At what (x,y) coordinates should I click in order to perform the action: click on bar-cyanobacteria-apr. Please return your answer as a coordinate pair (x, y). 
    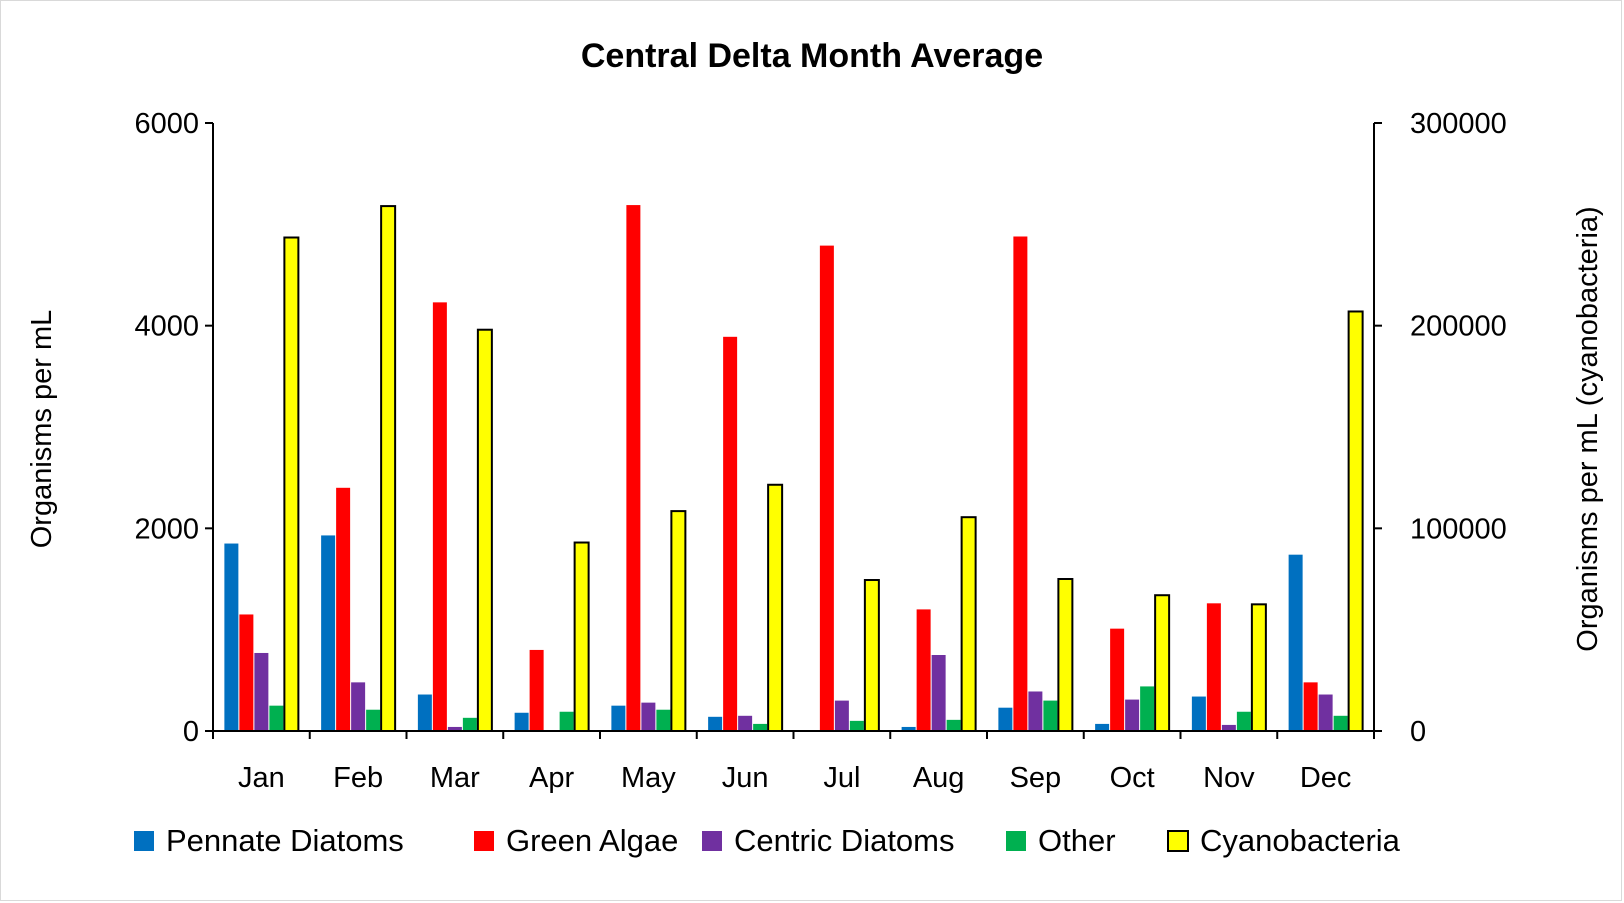
    Looking at the image, I should click on (581, 637).